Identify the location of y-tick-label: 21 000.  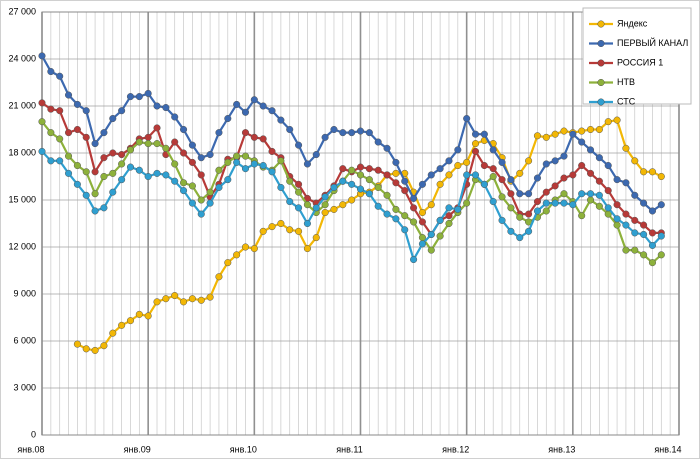
(22, 105).